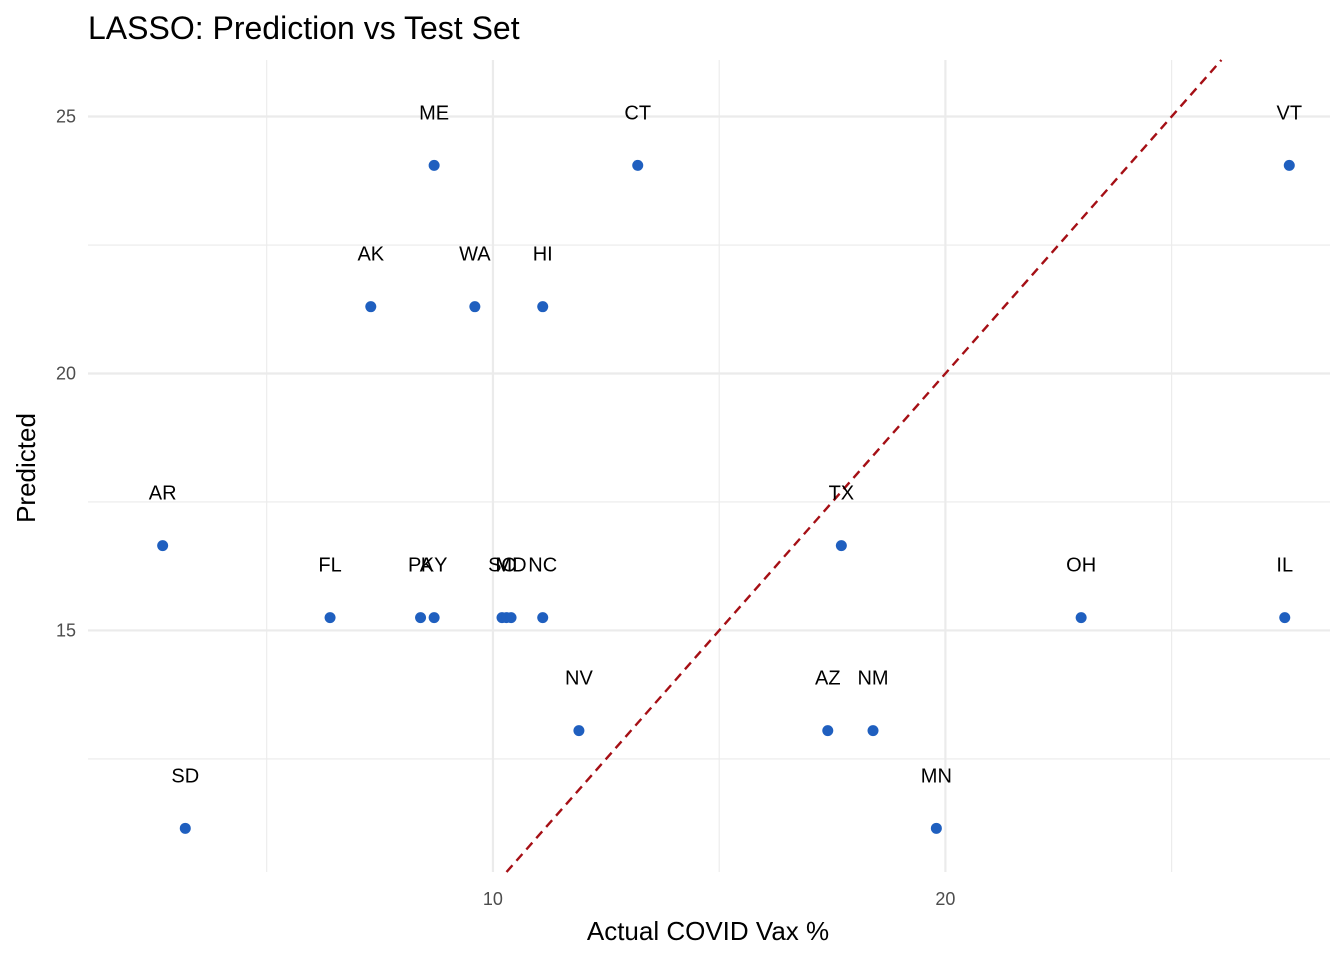 This screenshot has width=1344, height=960. I want to click on x-tick-label: 10, so click(493, 899).